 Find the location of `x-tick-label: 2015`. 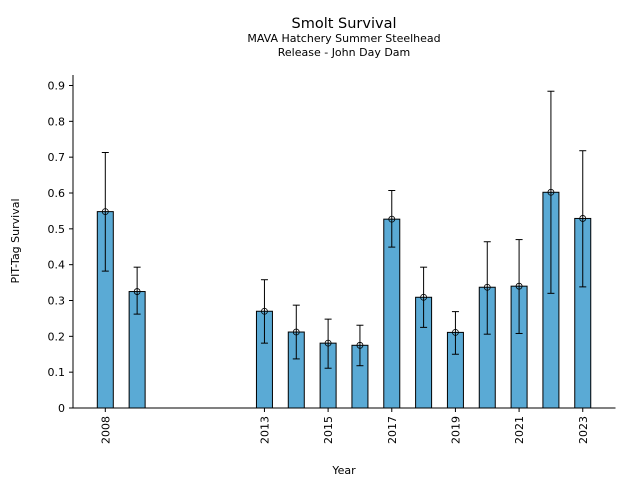

x-tick-label: 2015 is located at coordinates (328, 430).